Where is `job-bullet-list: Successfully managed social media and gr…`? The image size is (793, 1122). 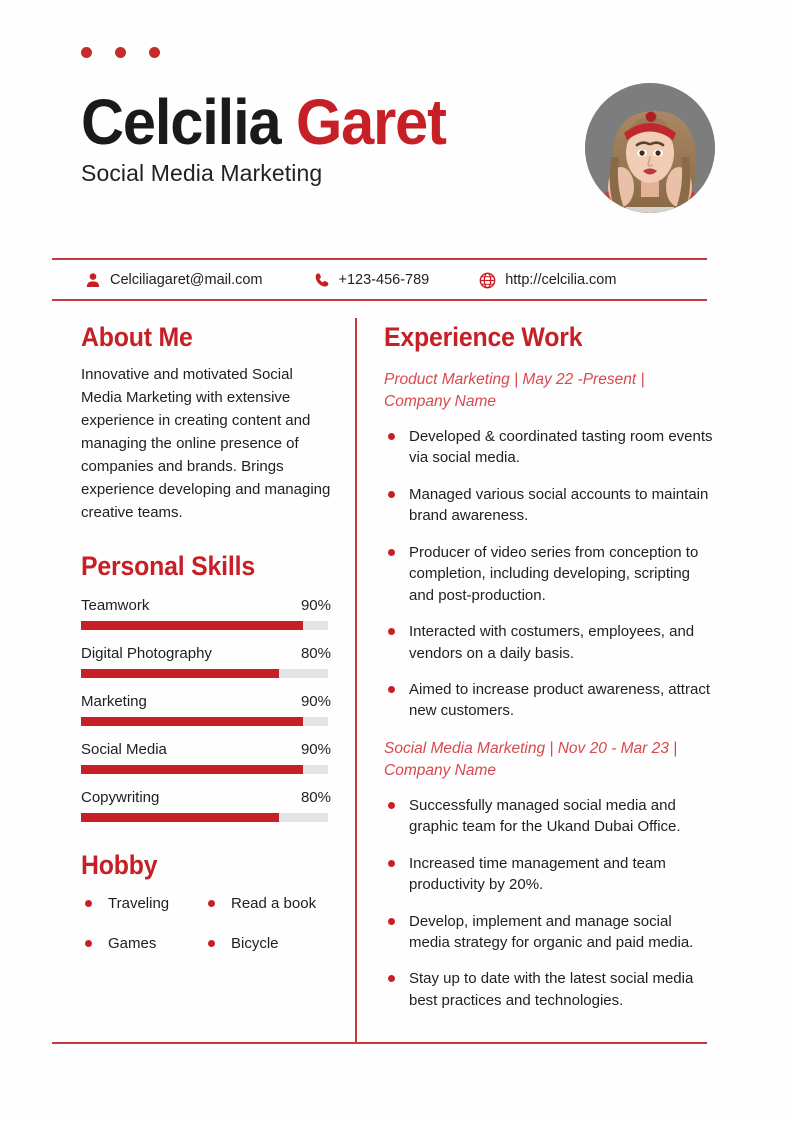 job-bullet-list: Successfully managed social media and gr… is located at coordinates (549, 903).